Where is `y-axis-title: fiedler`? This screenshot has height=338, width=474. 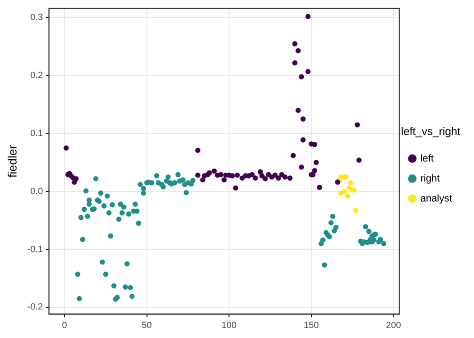 y-axis-title: fiedler is located at coordinates (13, 161).